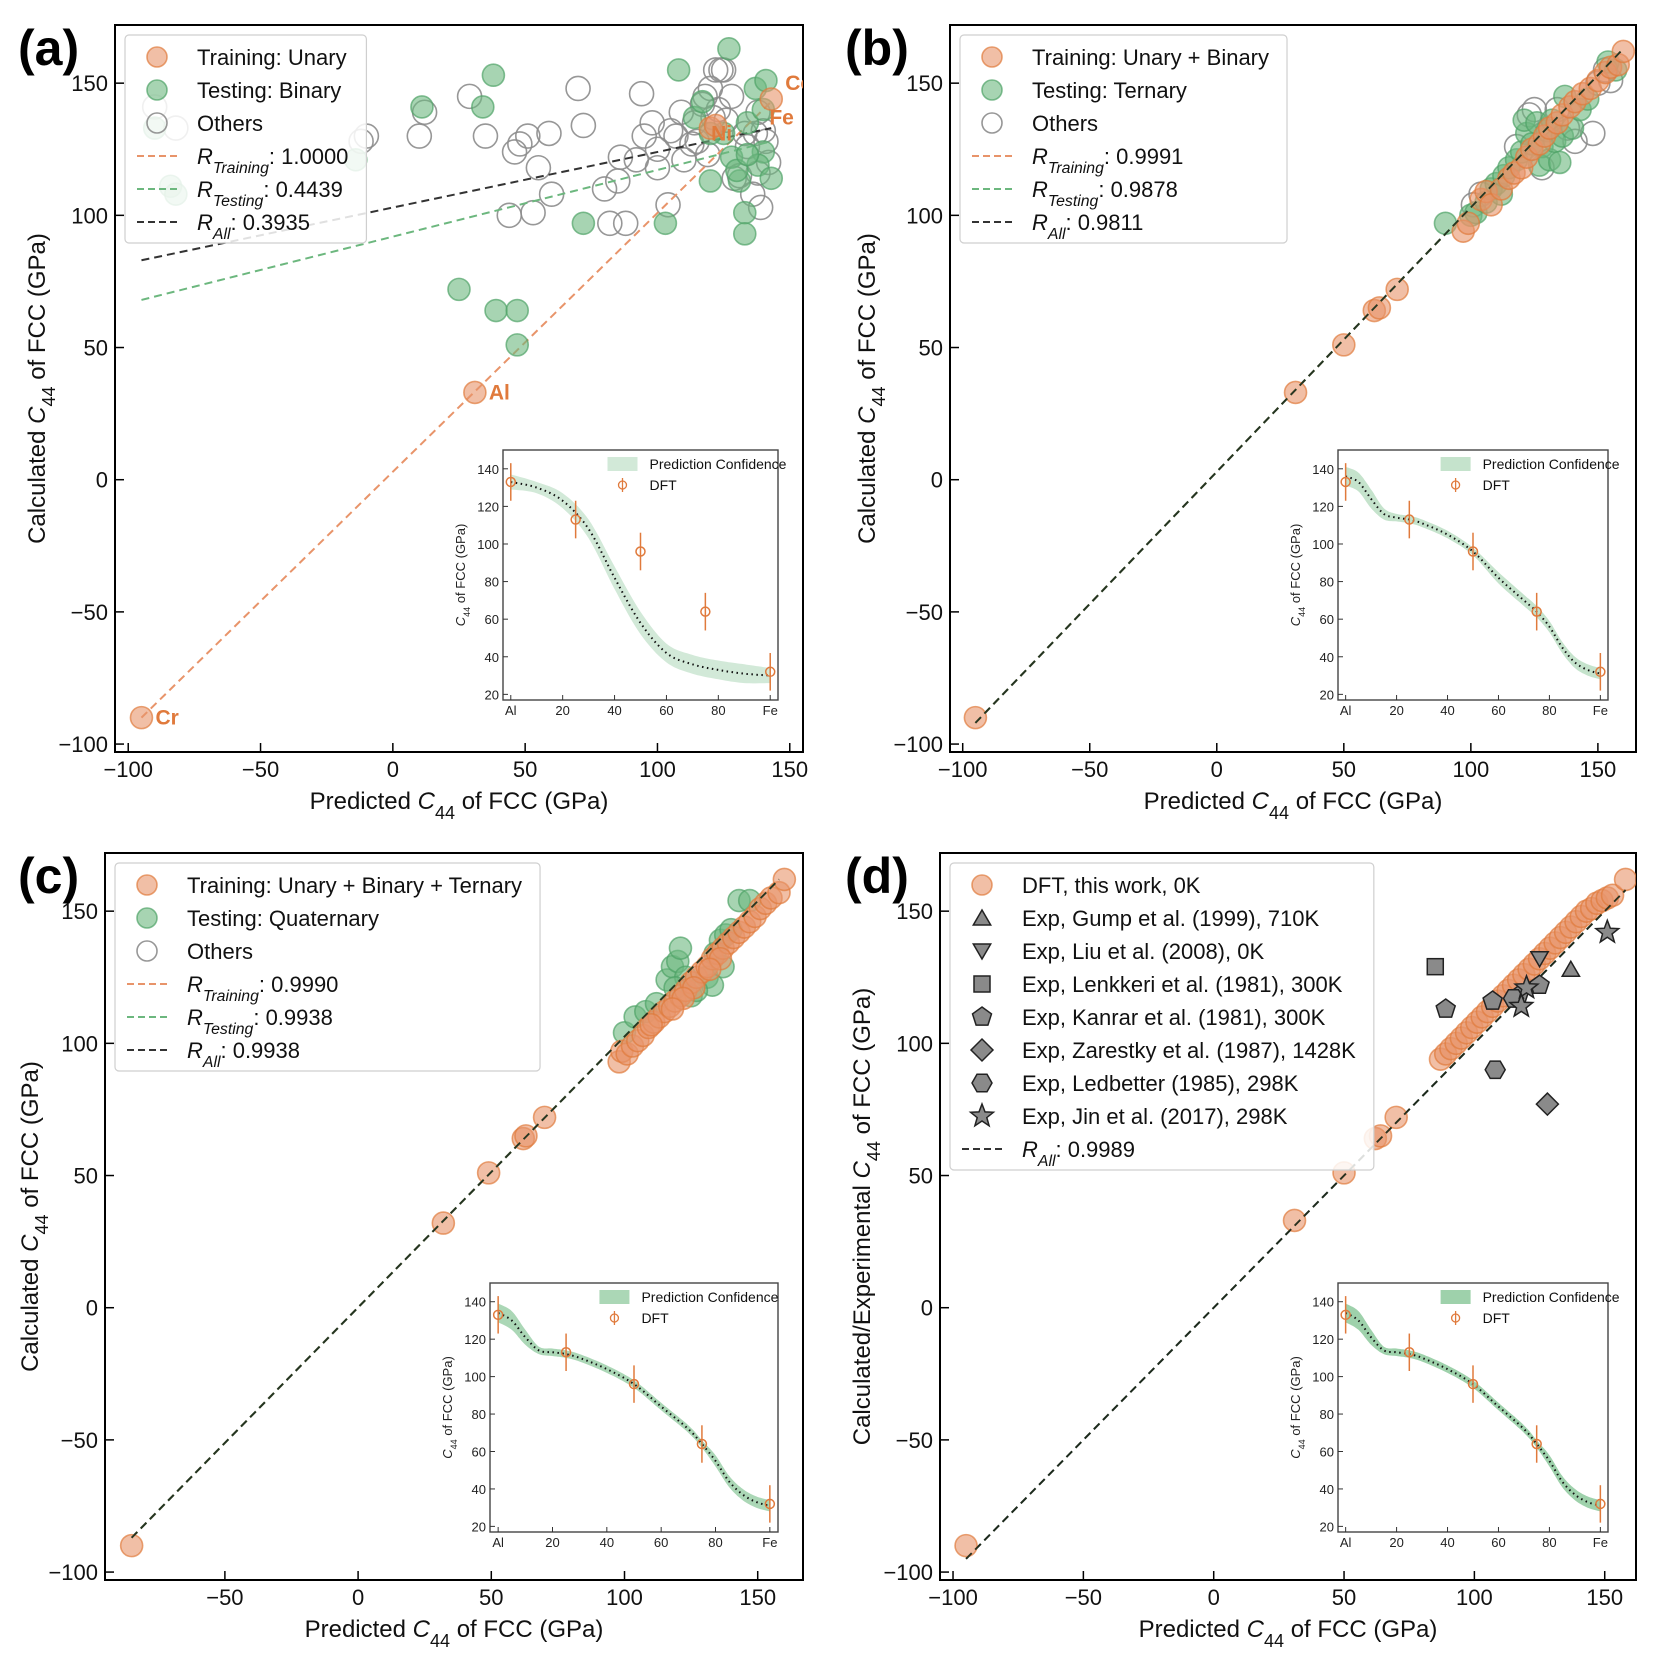  I want to click on x-tick-label: 50, so click(525, 769).